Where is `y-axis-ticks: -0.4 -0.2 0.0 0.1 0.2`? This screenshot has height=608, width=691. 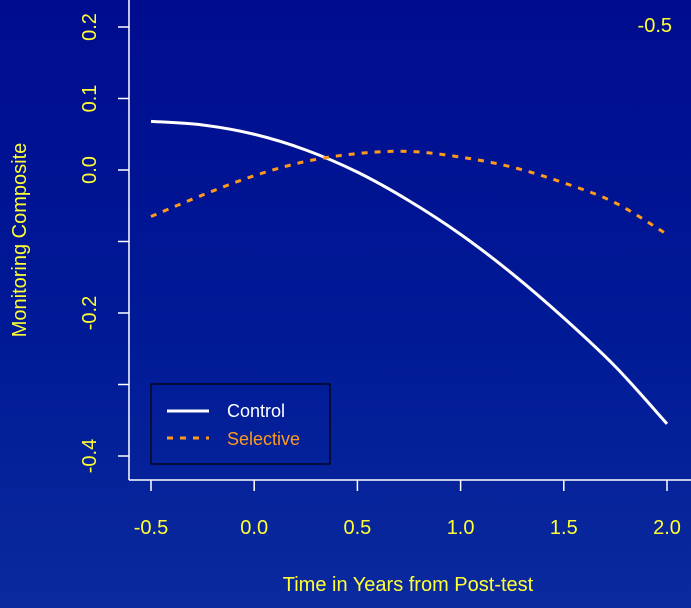 y-axis-ticks: -0.4 -0.2 0.0 0.1 0.2 is located at coordinates (104, 243).